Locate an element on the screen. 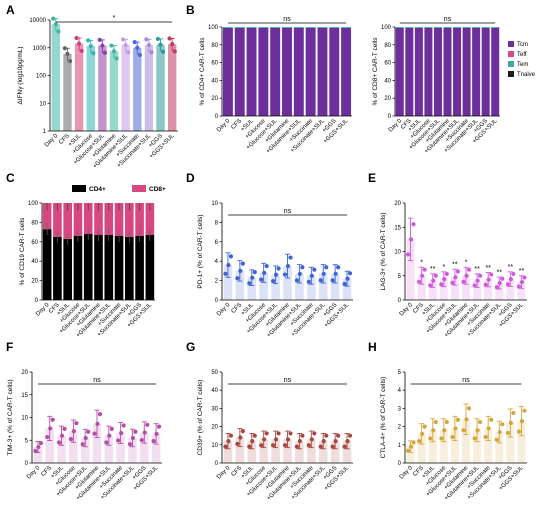 This screenshot has width=550, height=508. significance-label: * is located at coordinates (114, 18).